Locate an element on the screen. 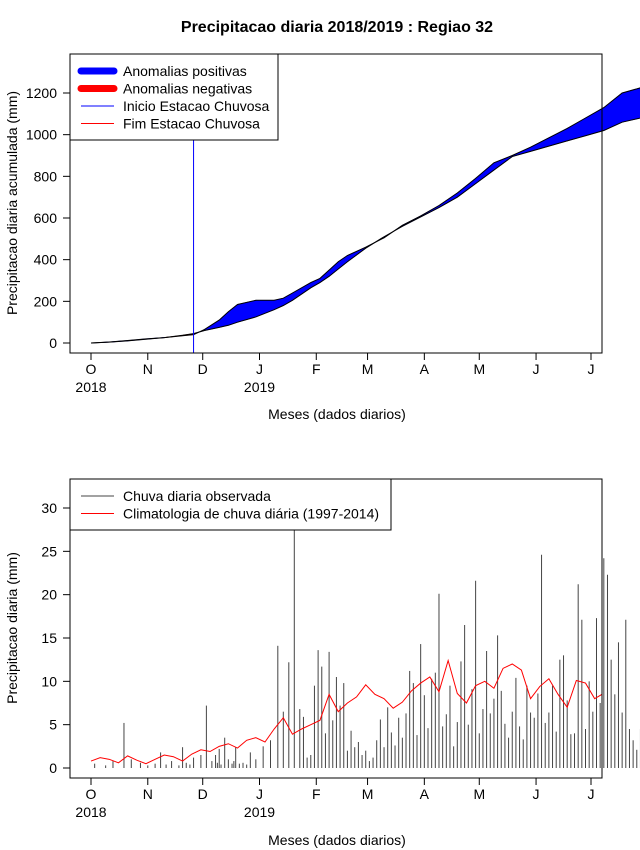  climatology-daily-line is located at coordinates (346, 711).